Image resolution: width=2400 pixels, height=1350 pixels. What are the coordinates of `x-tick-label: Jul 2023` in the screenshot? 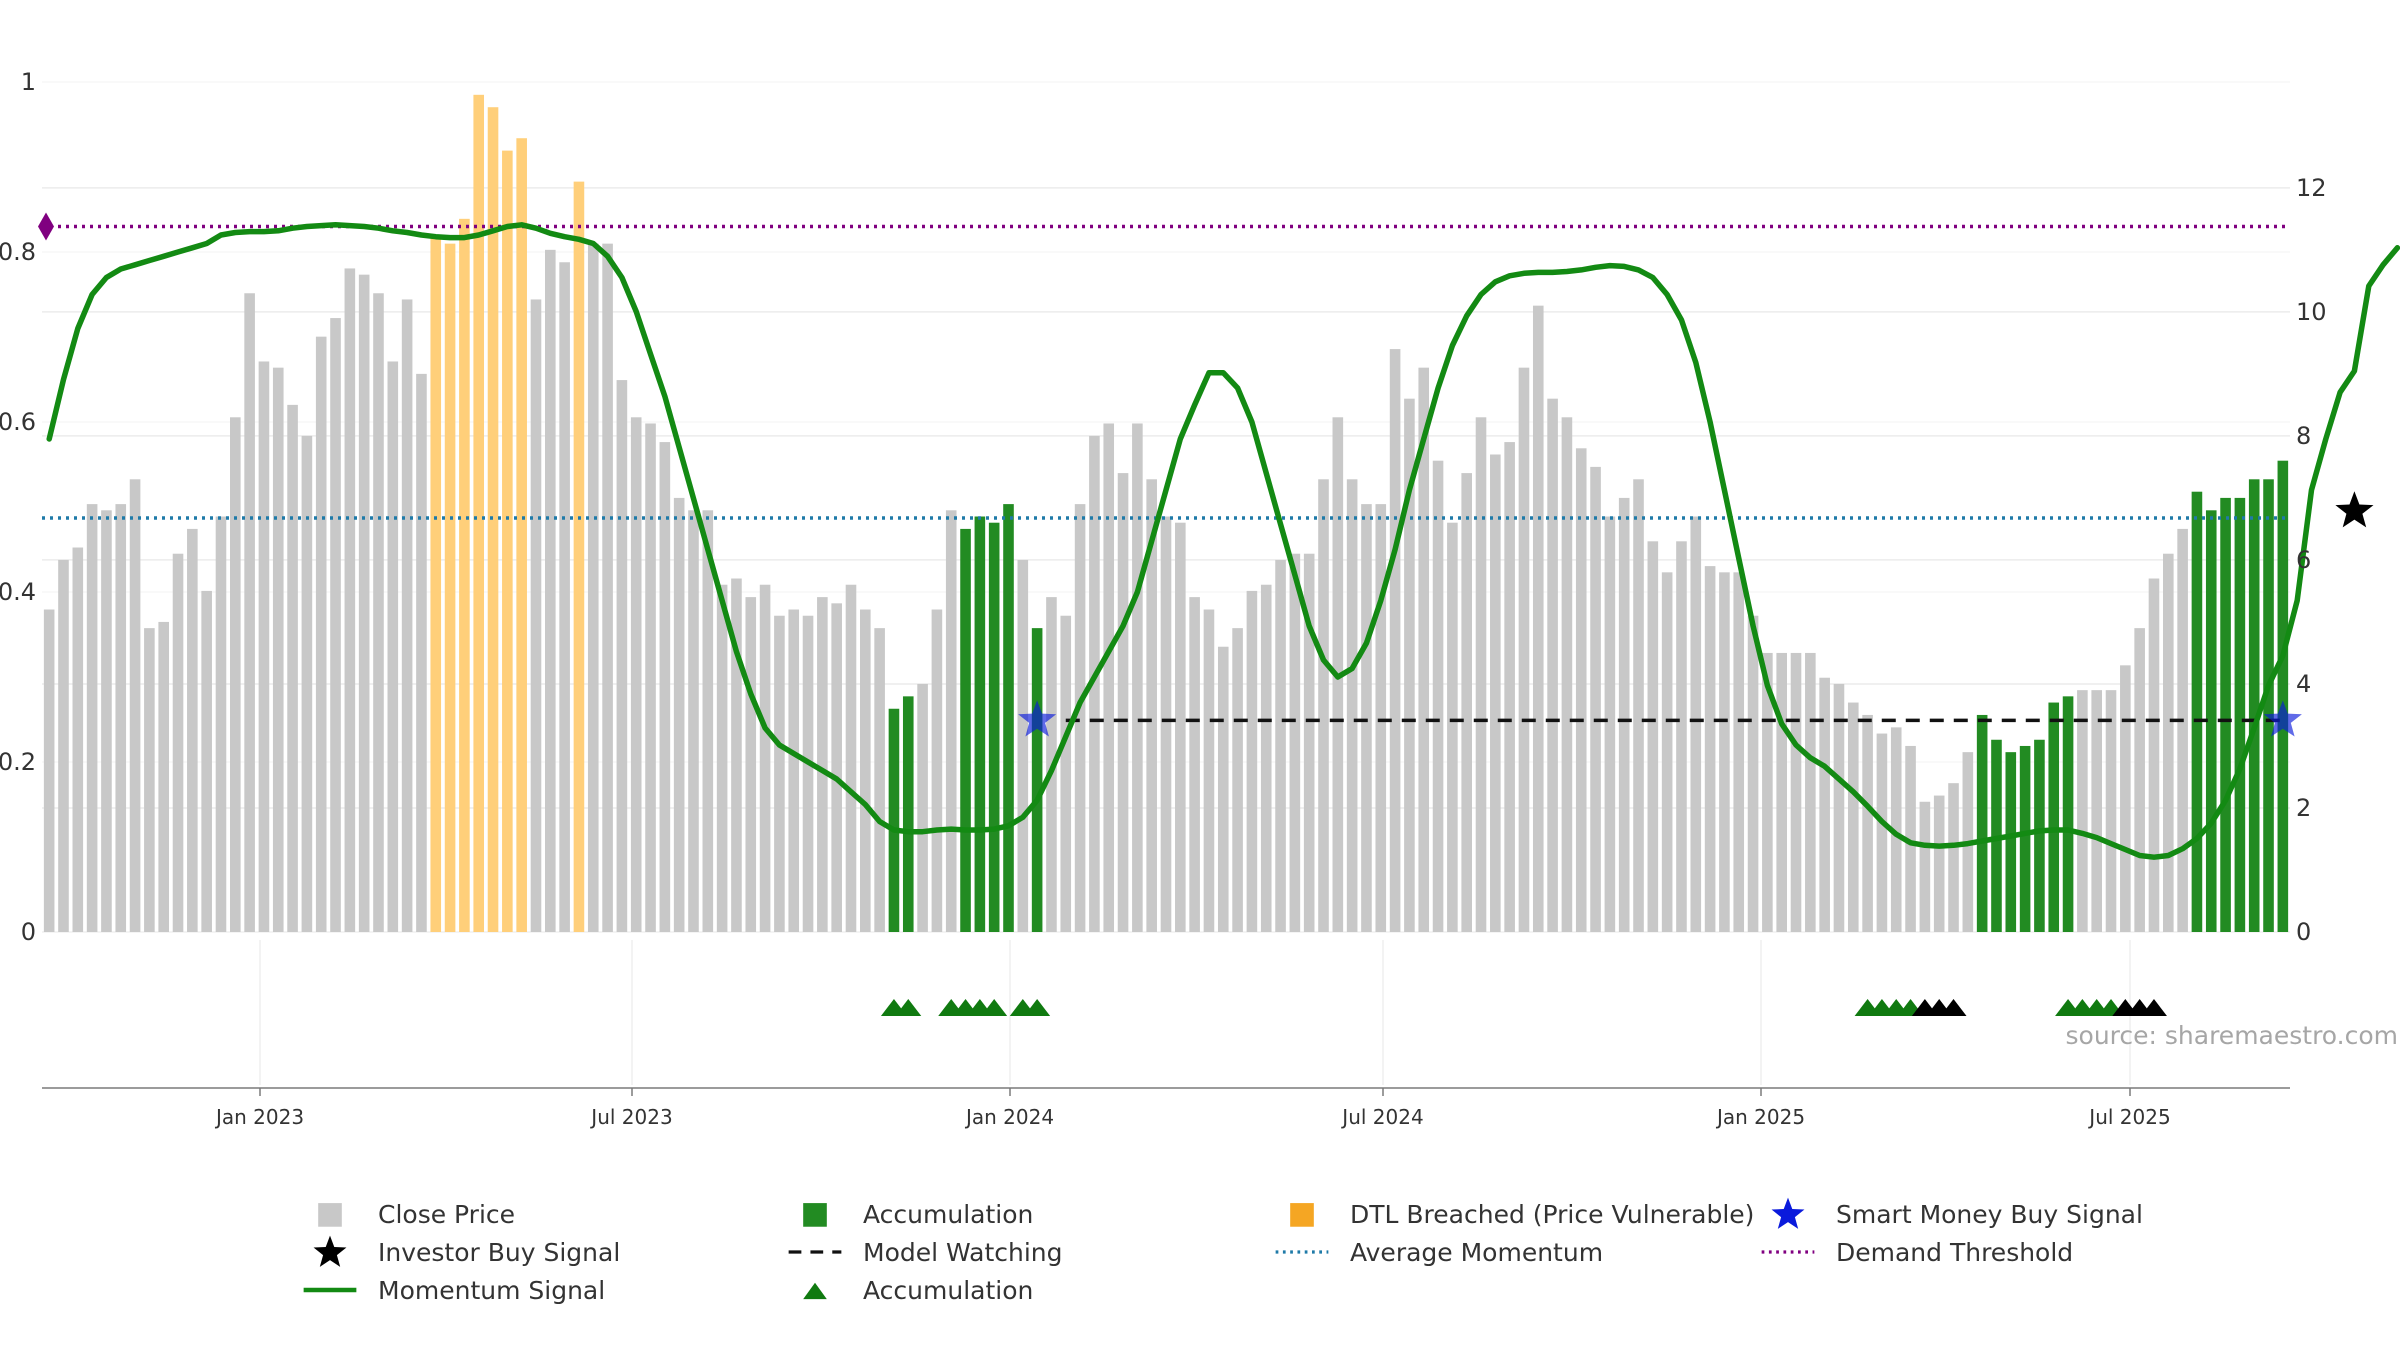 It's located at (630, 1117).